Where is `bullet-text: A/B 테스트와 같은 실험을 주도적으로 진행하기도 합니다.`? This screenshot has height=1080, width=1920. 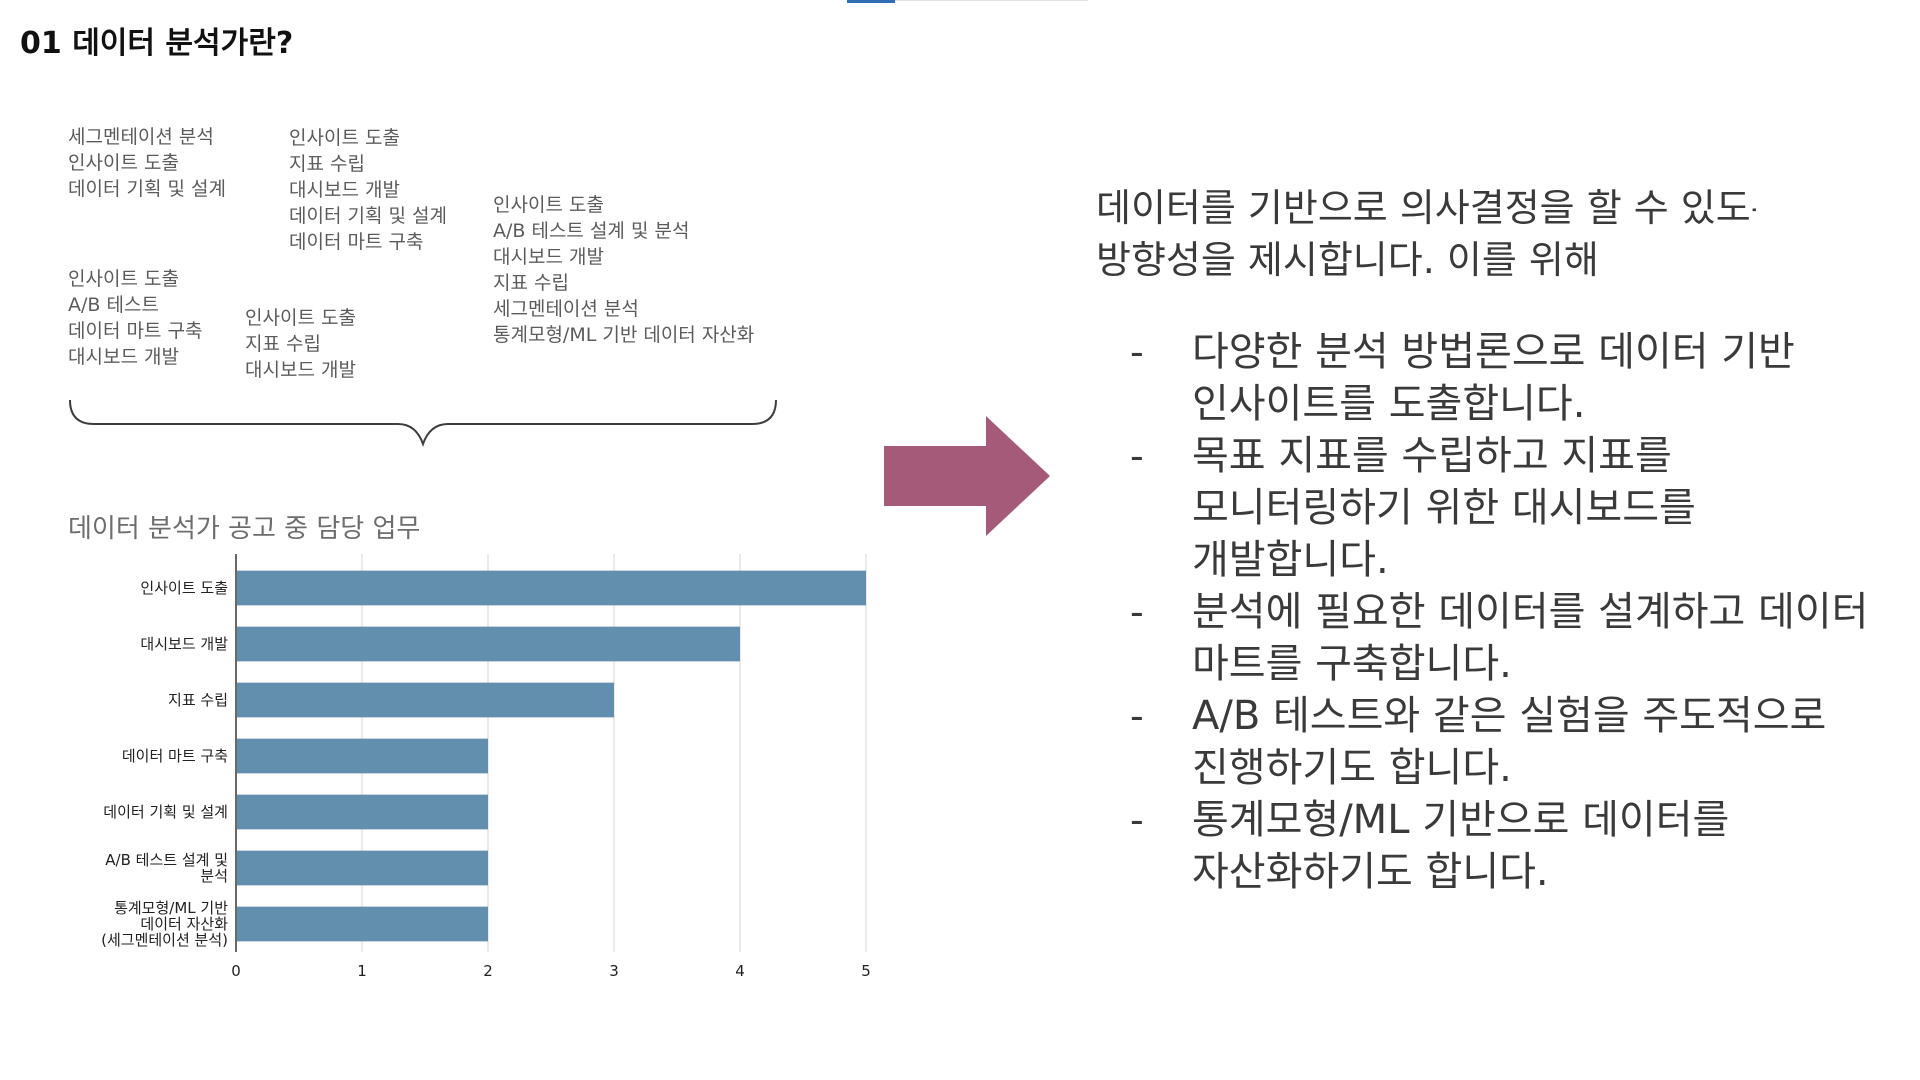 bullet-text: A/B 테스트와 같은 실험을 주도적으로 진행하기도 합니다. is located at coordinates (1509, 742).